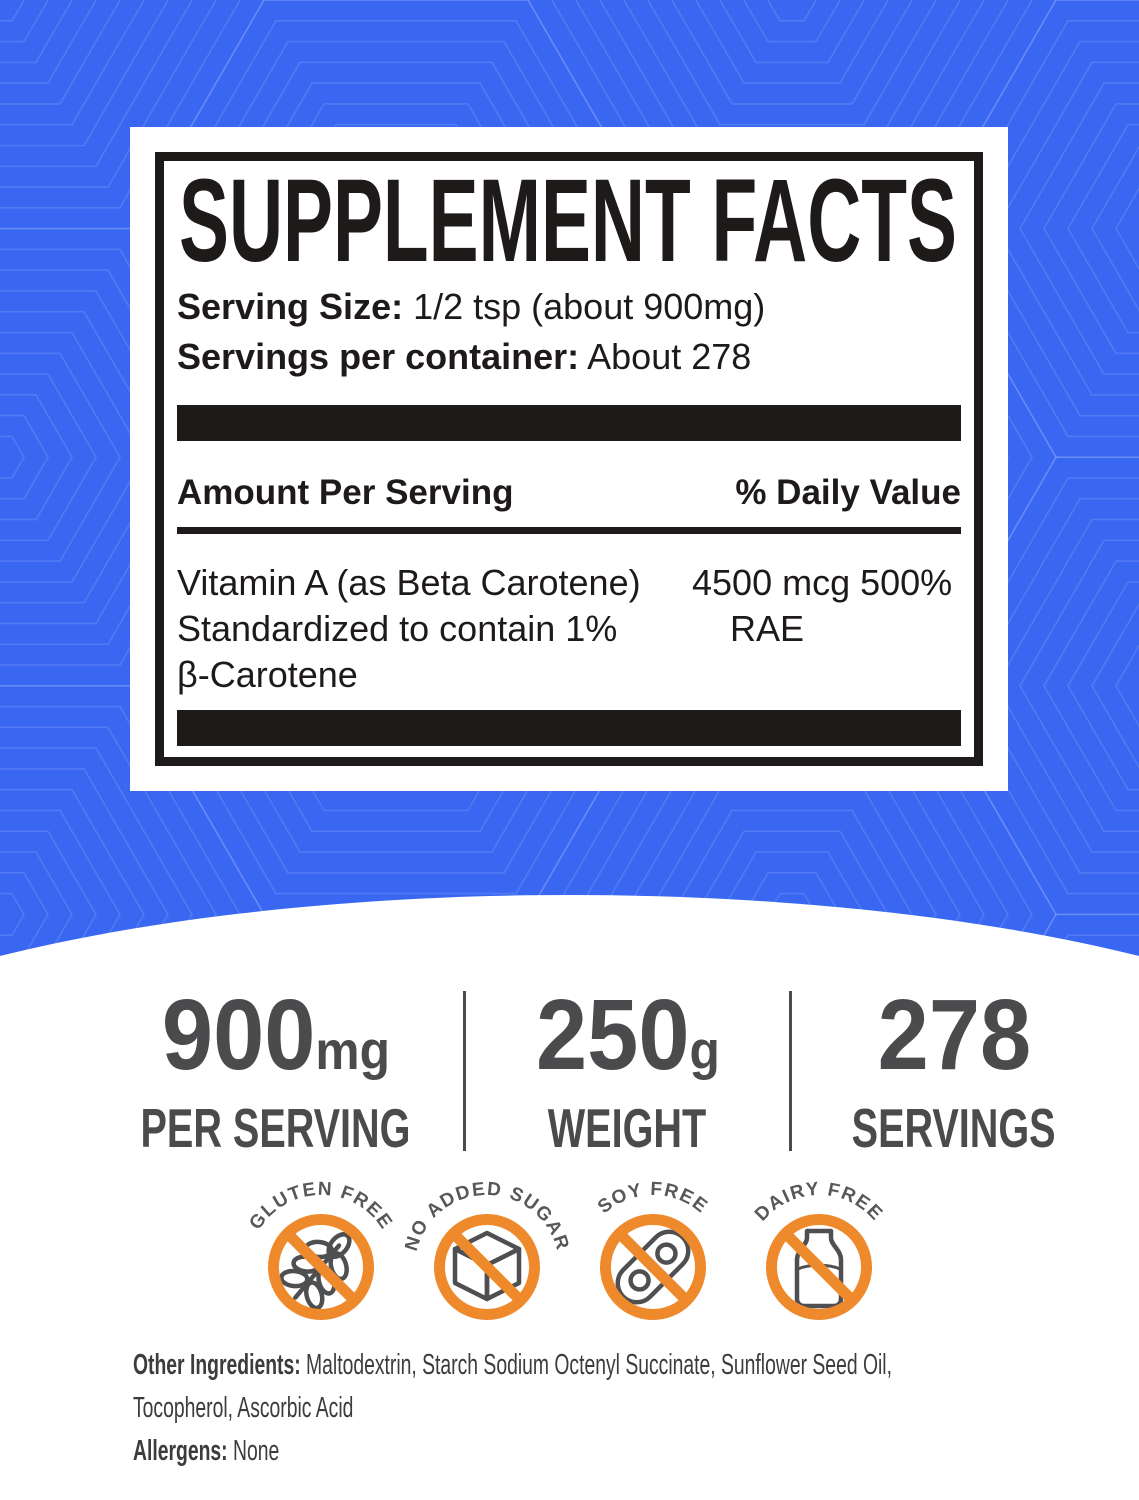  I want to click on serving-size-label: Serving Size:, so click(290, 306).